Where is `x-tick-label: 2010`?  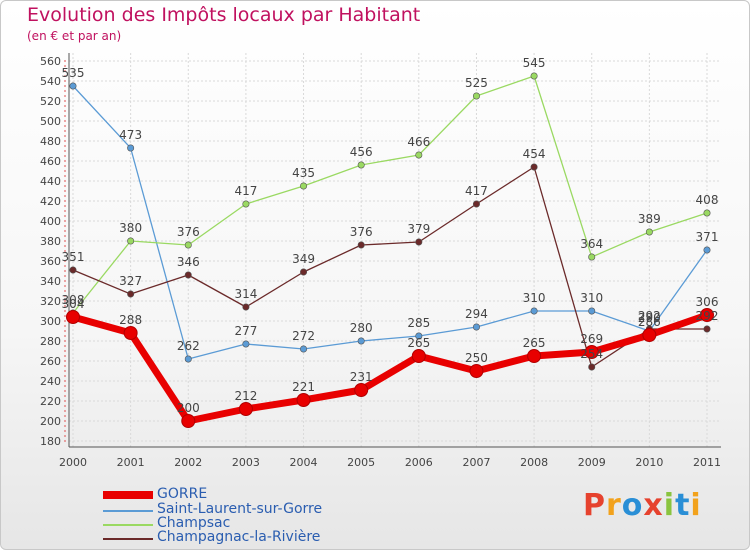 x-tick-label: 2010 is located at coordinates (649, 462).